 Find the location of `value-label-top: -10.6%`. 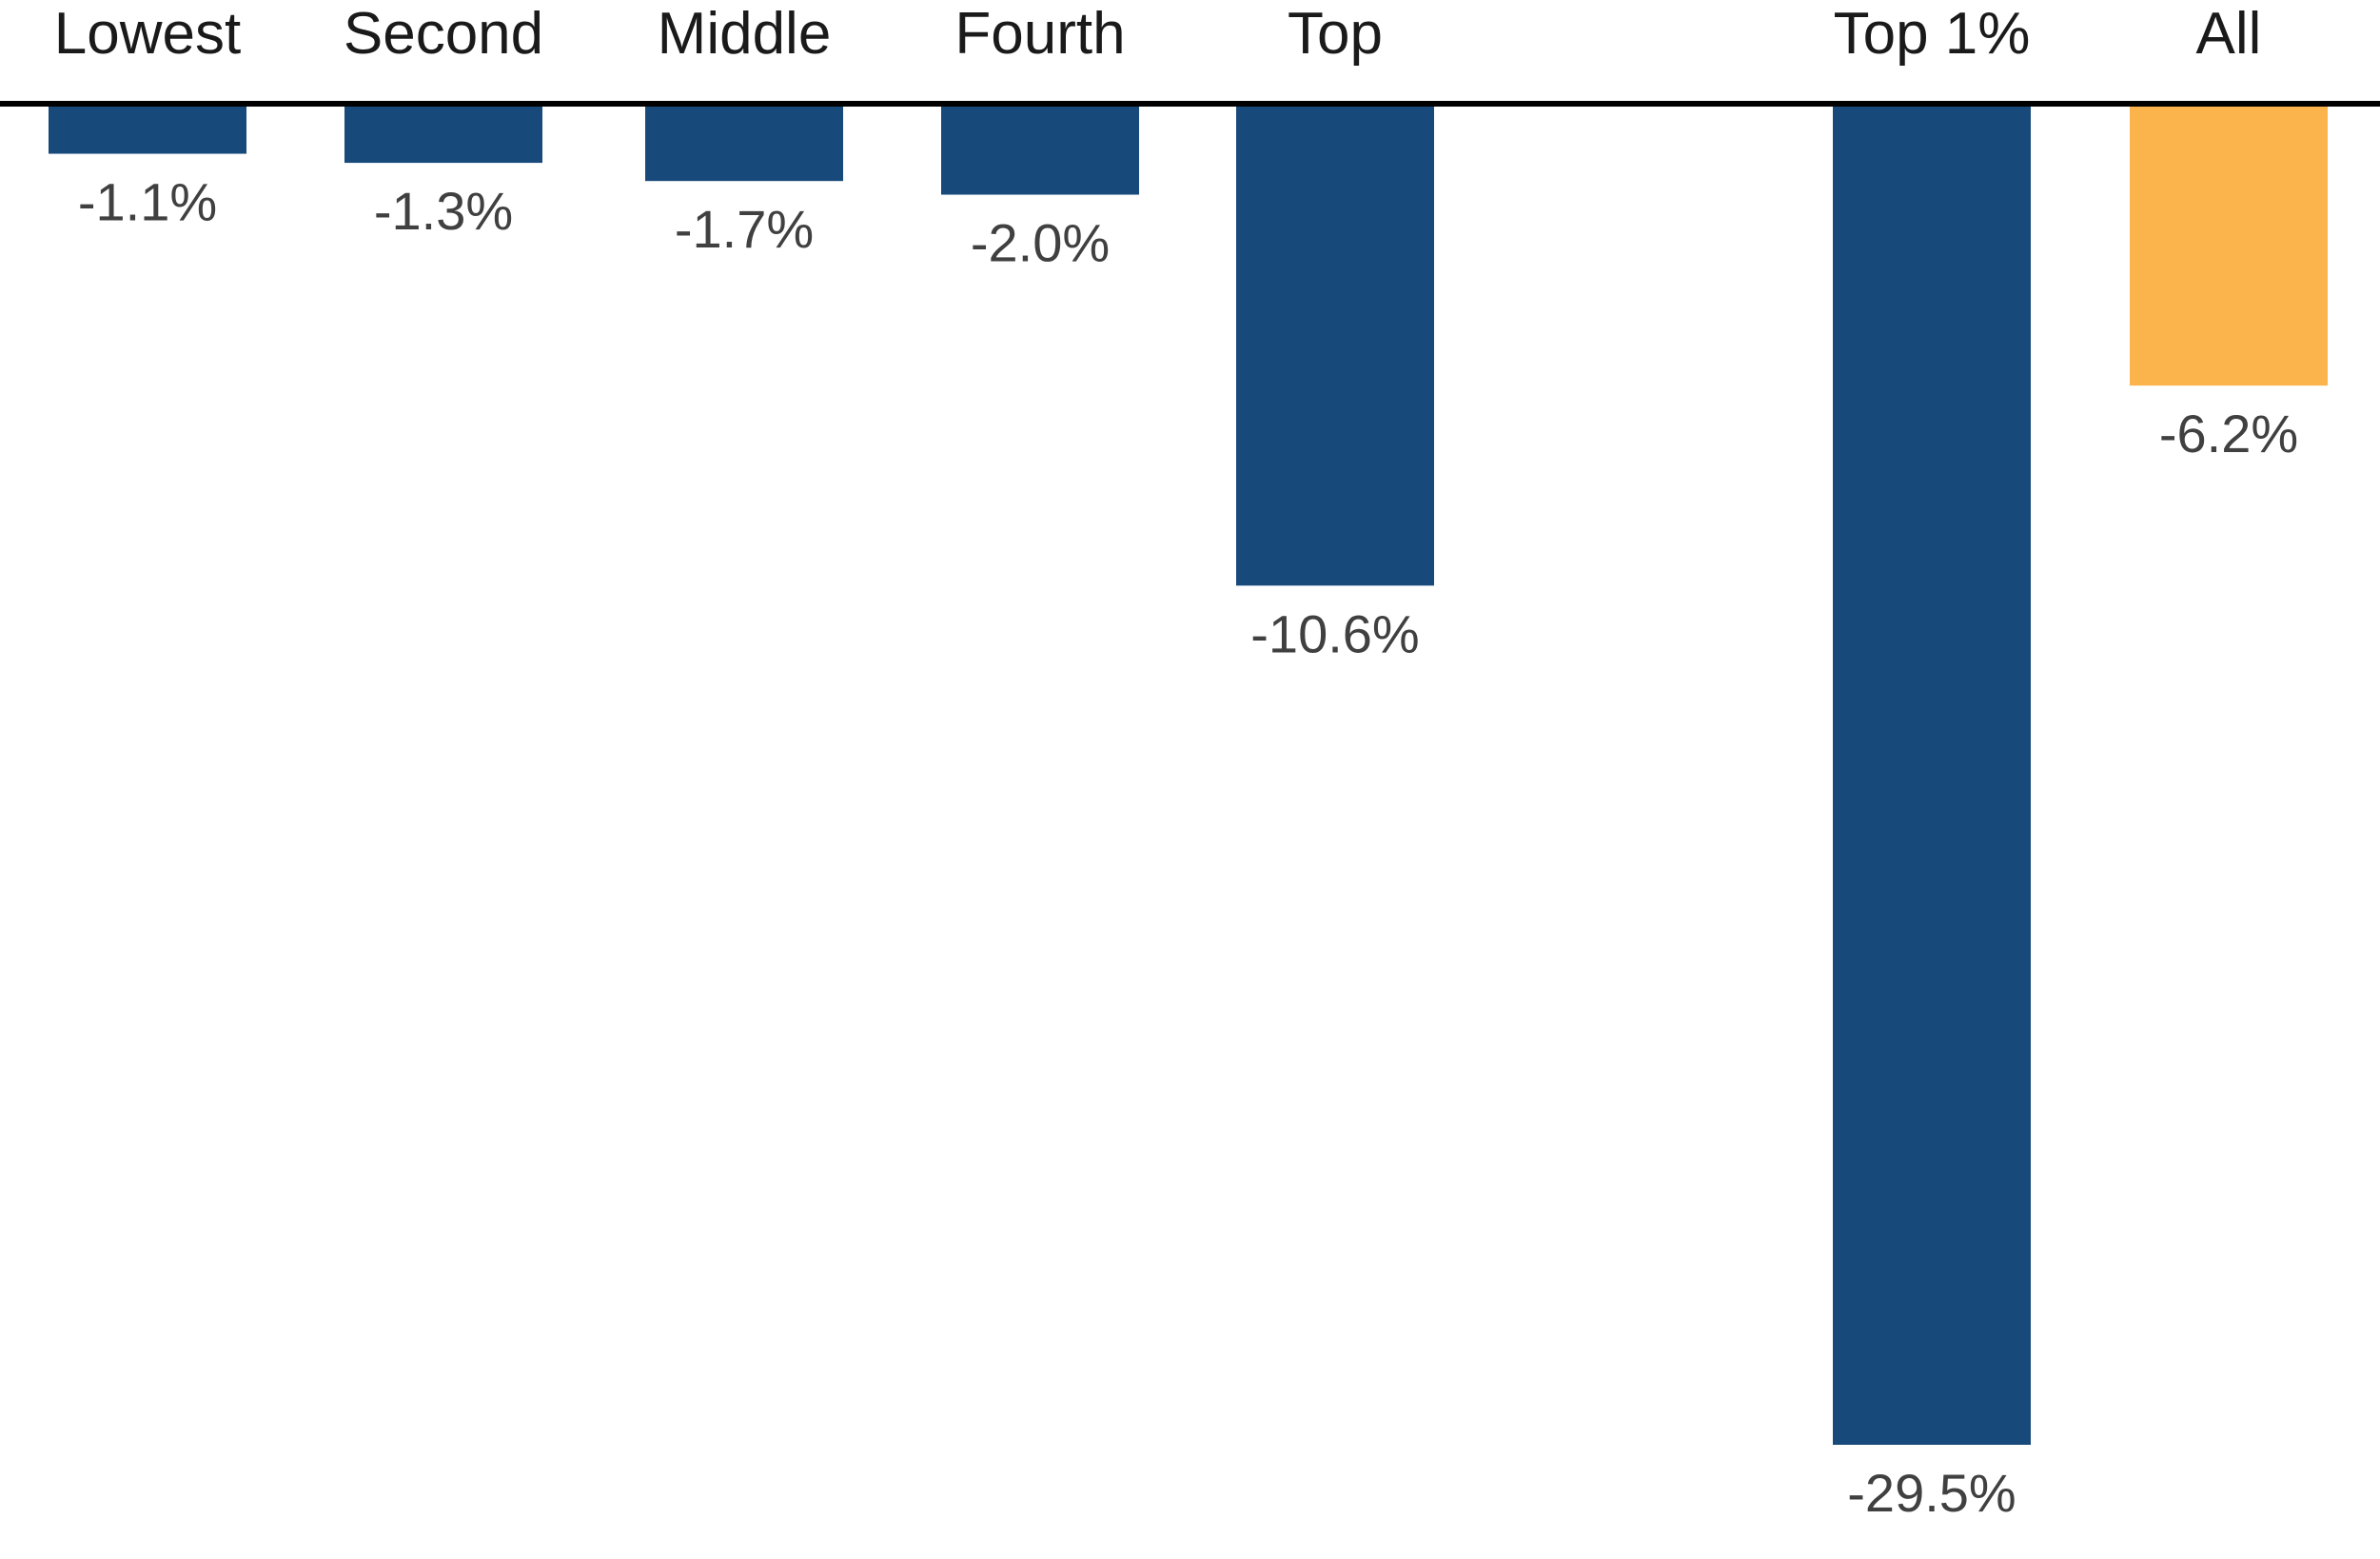

value-label-top: -10.6% is located at coordinates (1334, 633).